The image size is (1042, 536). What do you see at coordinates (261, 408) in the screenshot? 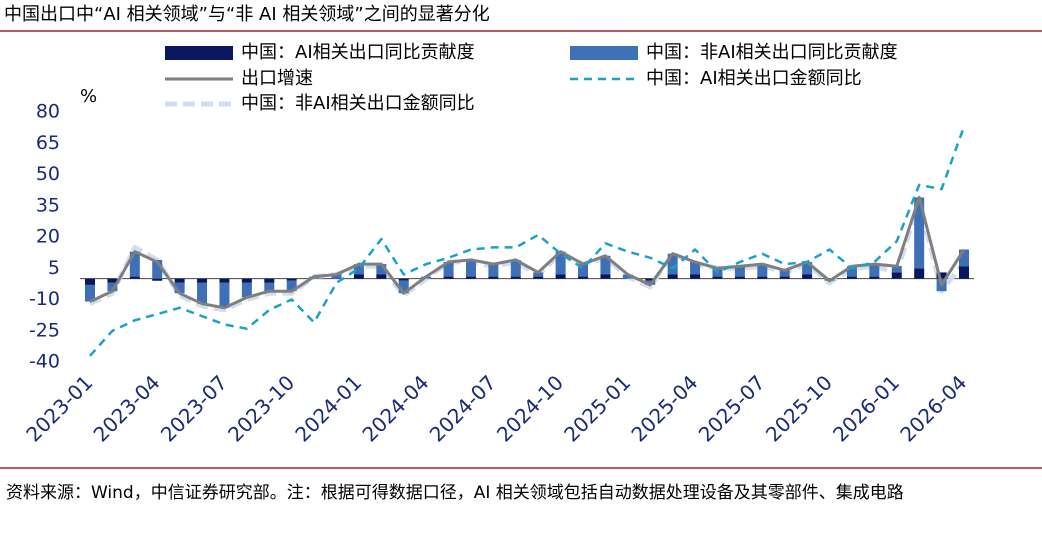
I see `x-tick-label: 2023-10` at bounding box center [261, 408].